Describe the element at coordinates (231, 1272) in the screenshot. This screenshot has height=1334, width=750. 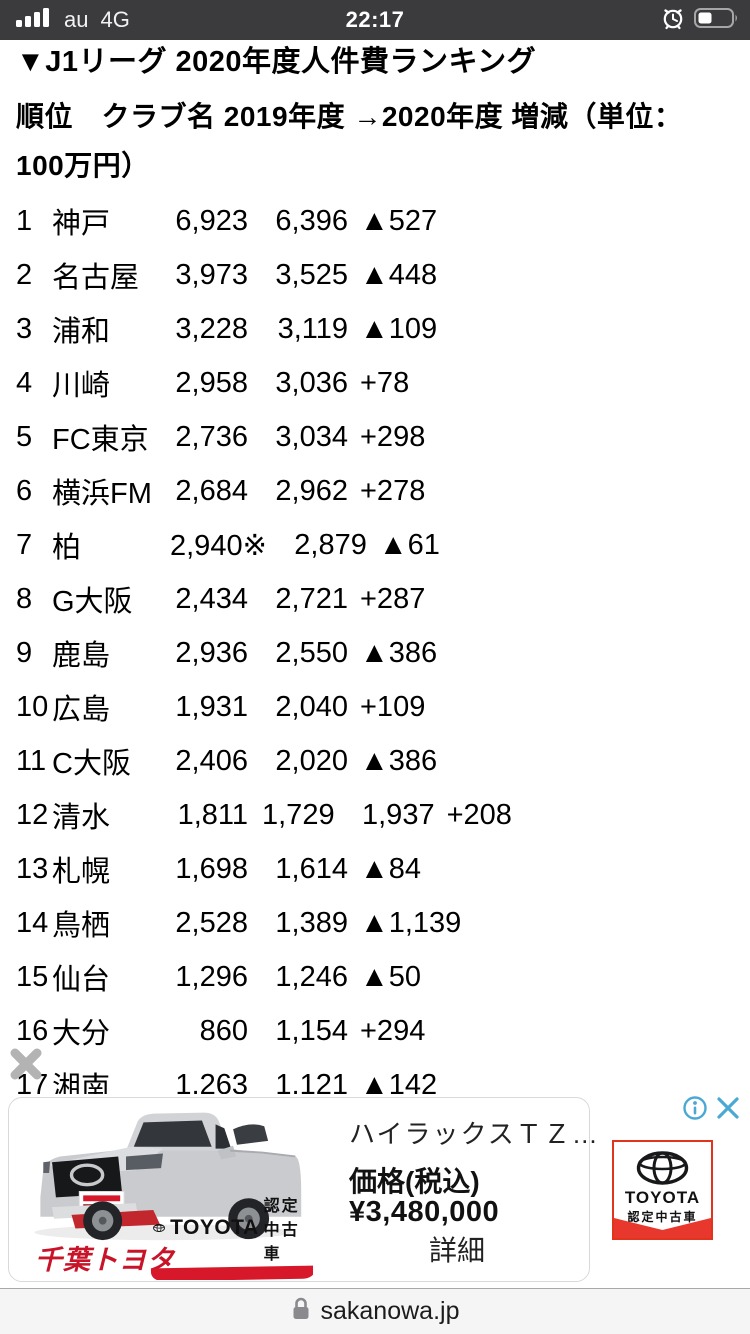
I see `red-swoosh-decoration` at that location.